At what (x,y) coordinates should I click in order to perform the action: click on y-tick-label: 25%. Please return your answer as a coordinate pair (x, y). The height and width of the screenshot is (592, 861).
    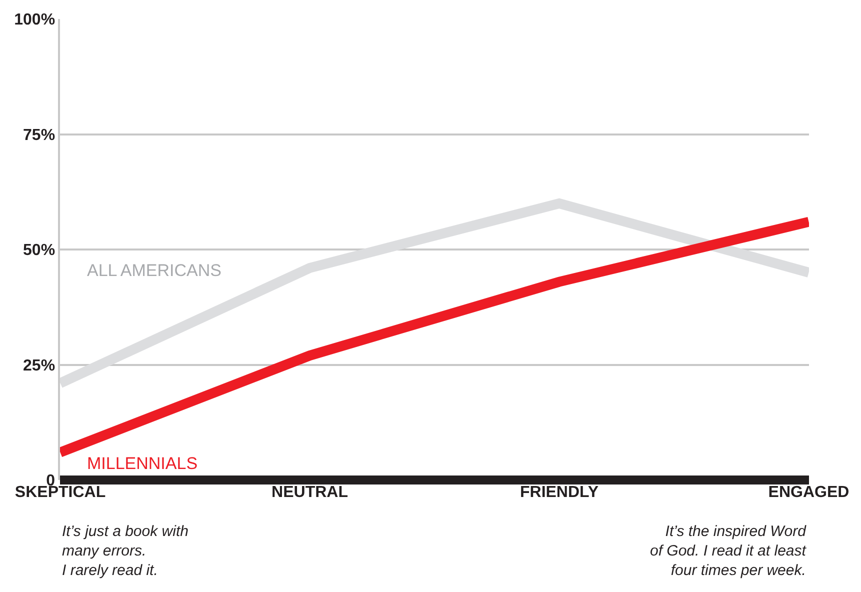
    Looking at the image, I should click on (39, 365).